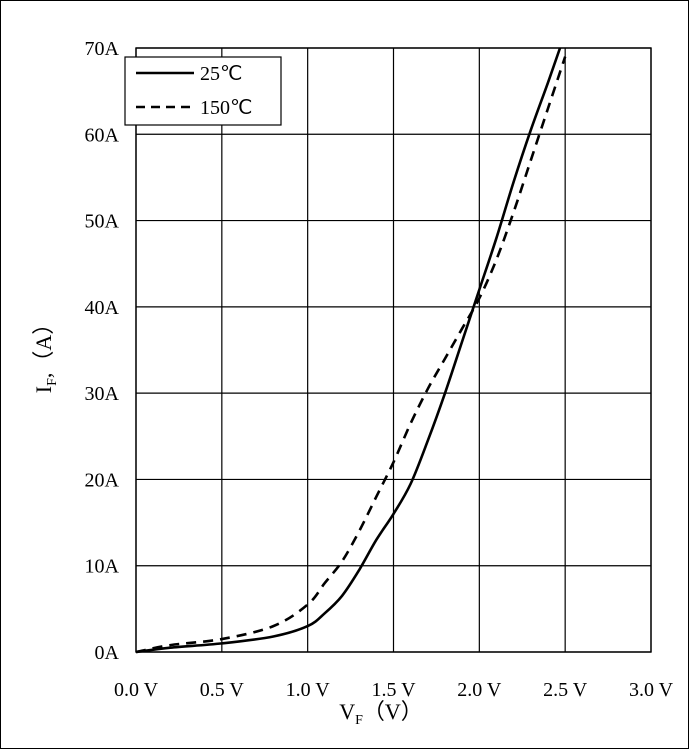 The height and width of the screenshot is (750, 689). Describe the element at coordinates (102, 222) in the screenshot. I see `y-tick-label: 50A` at that location.